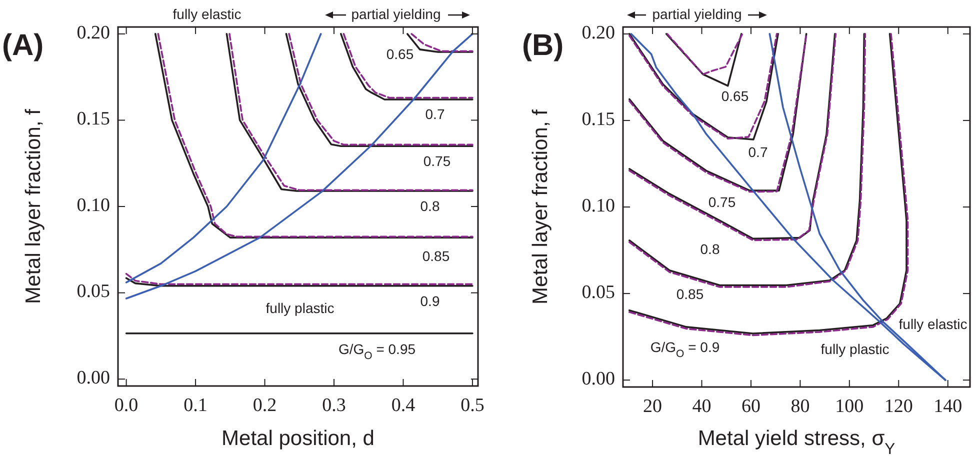 This screenshot has width=976, height=457. I want to click on x-tick-label: 0.5, so click(472, 405).